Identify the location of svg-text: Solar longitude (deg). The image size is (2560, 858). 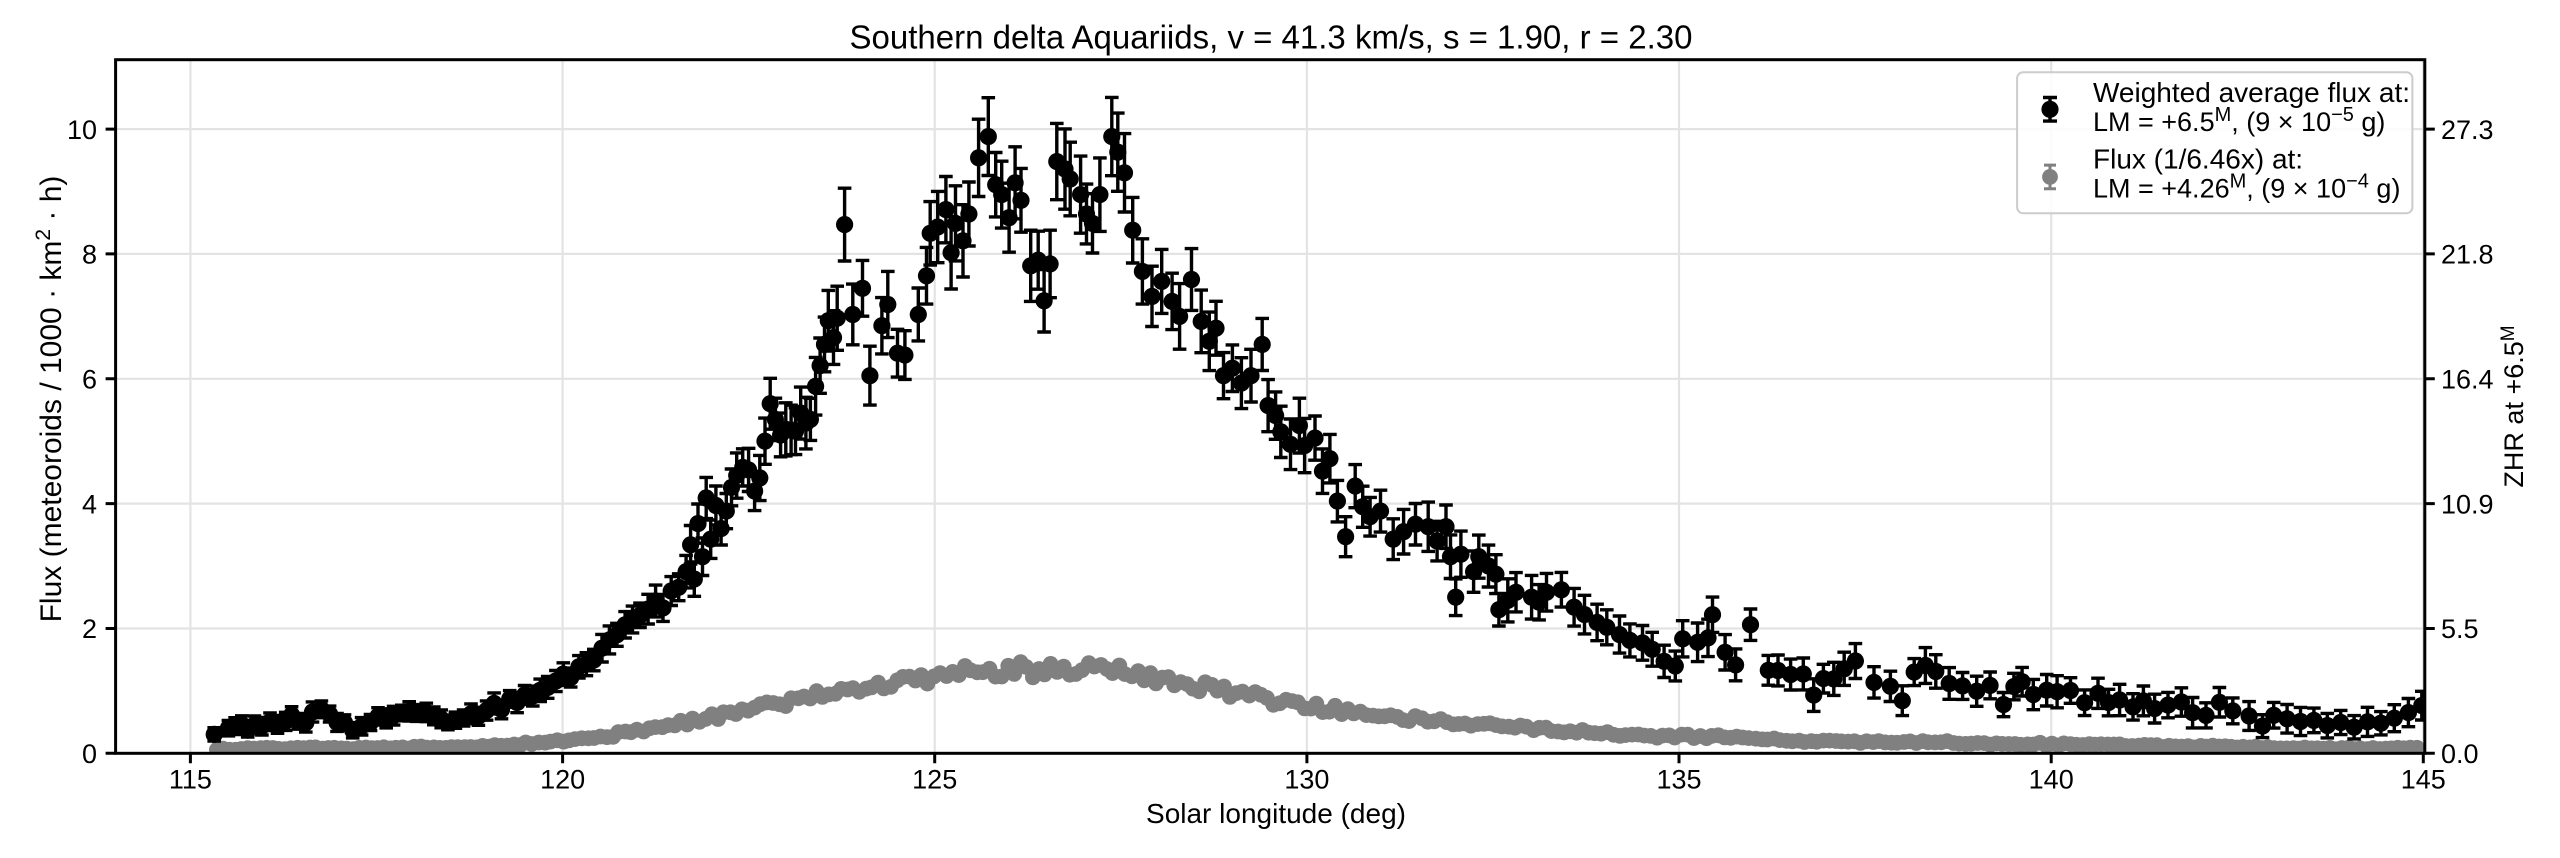
(1276, 813).